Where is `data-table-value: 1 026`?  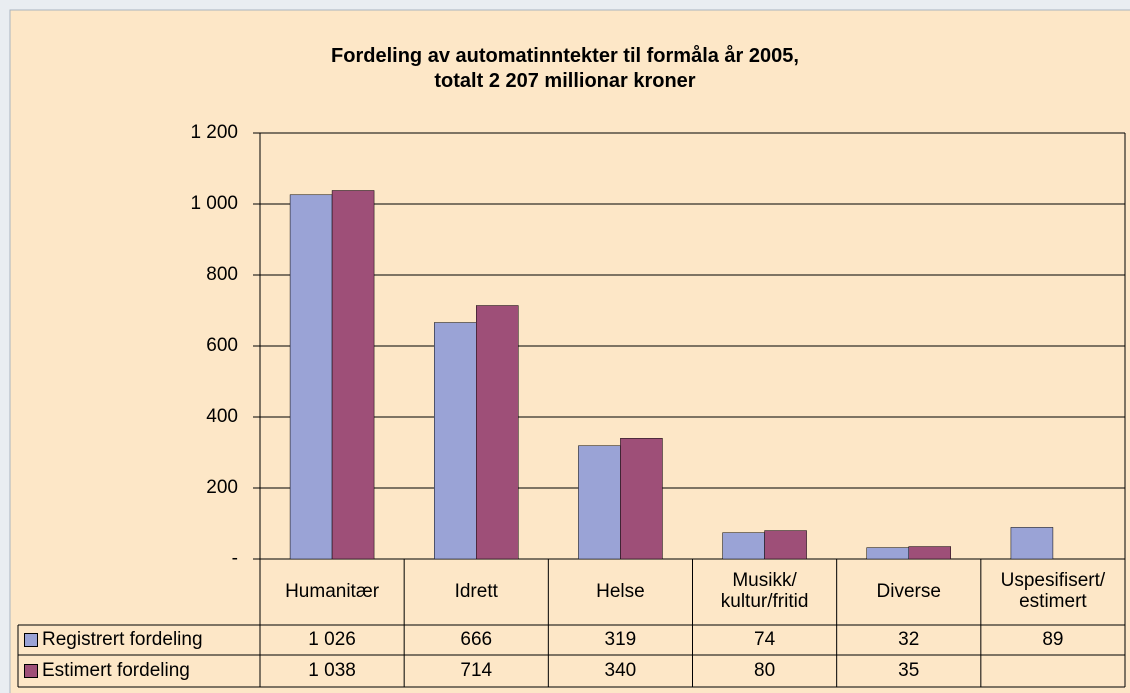
data-table-value: 1 026 is located at coordinates (332, 639).